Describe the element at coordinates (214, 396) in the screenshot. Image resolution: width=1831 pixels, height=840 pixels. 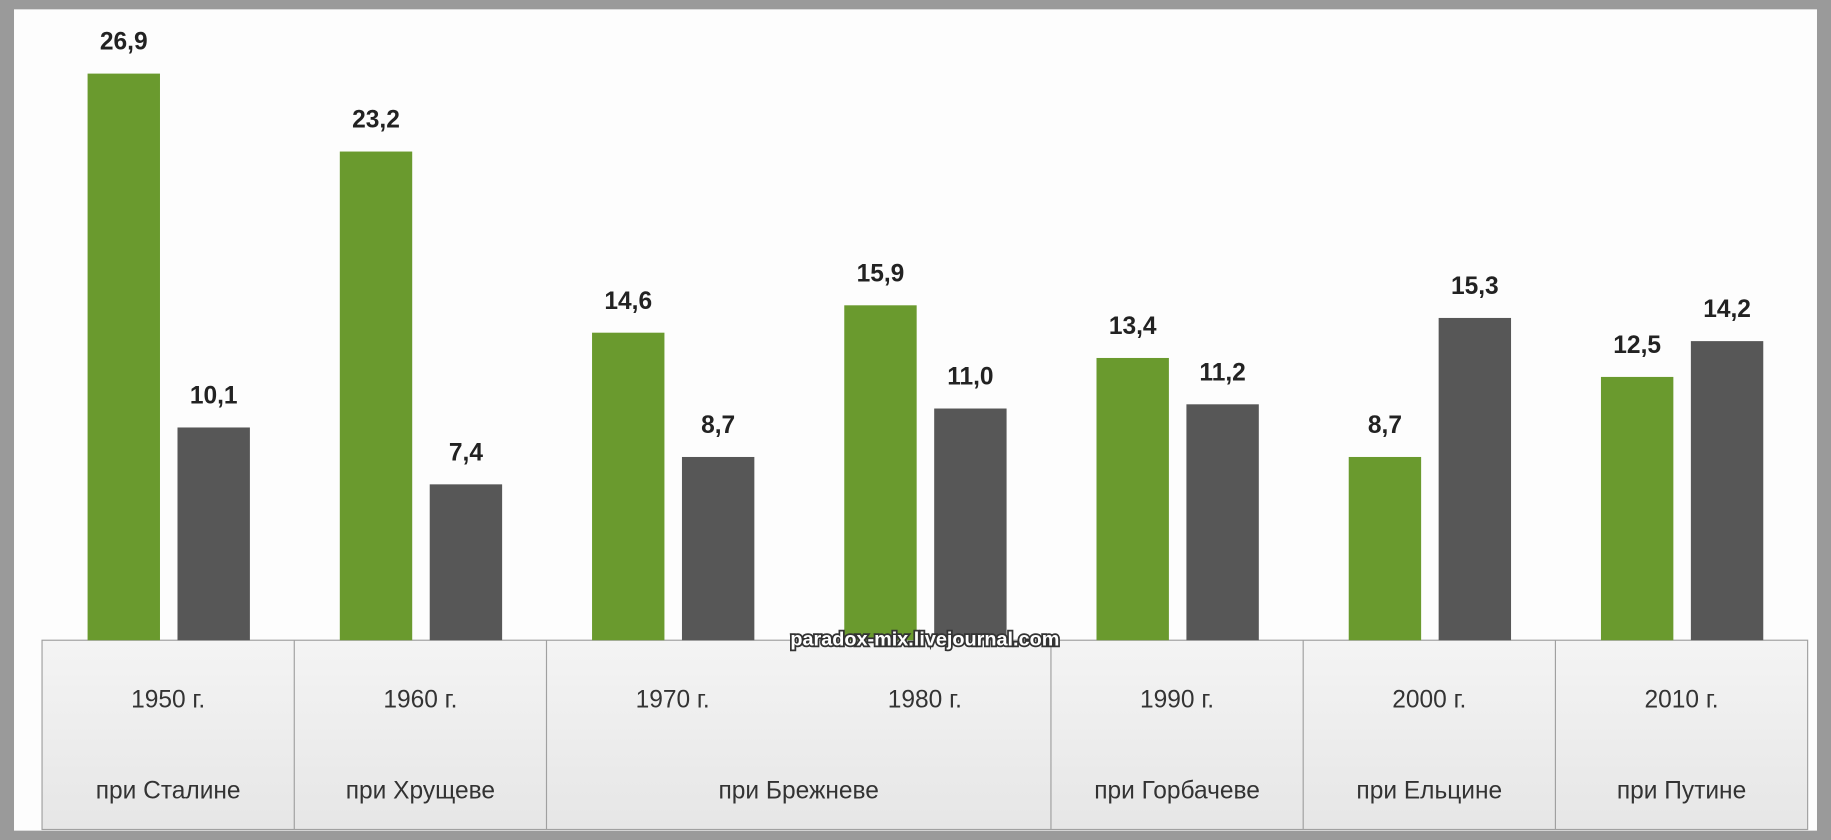
I see `value-label: 10,1` at that location.